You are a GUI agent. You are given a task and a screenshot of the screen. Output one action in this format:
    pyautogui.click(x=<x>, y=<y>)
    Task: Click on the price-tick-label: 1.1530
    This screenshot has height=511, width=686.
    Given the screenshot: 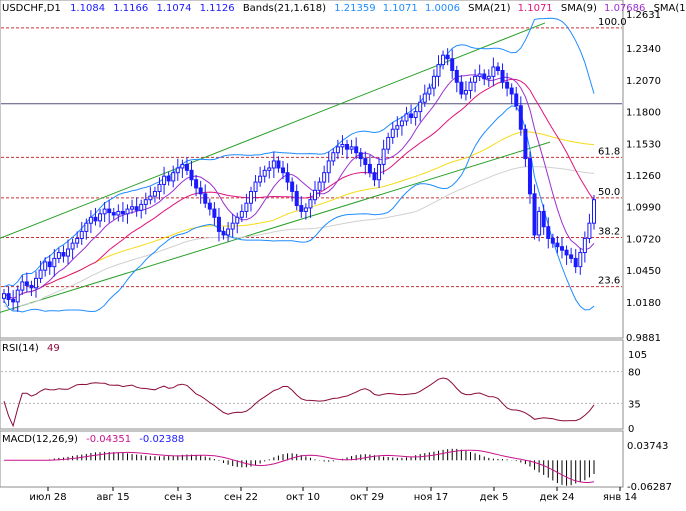 What is the action you would take?
    pyautogui.click(x=643, y=144)
    